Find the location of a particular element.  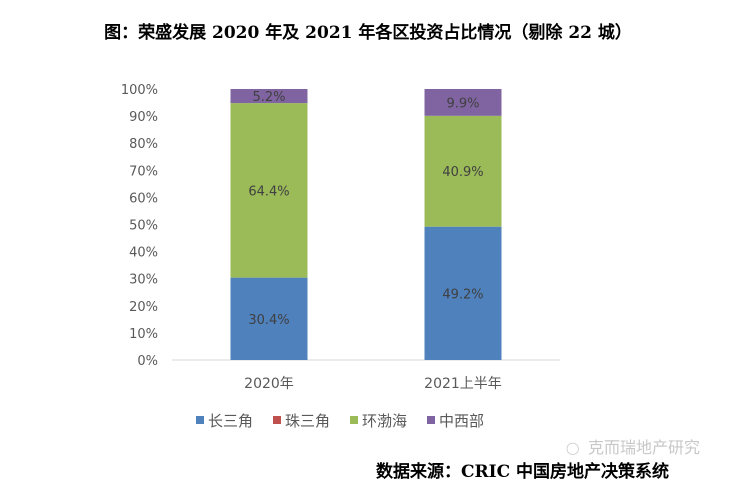

y-tick-label: 70% is located at coordinates (143, 171).